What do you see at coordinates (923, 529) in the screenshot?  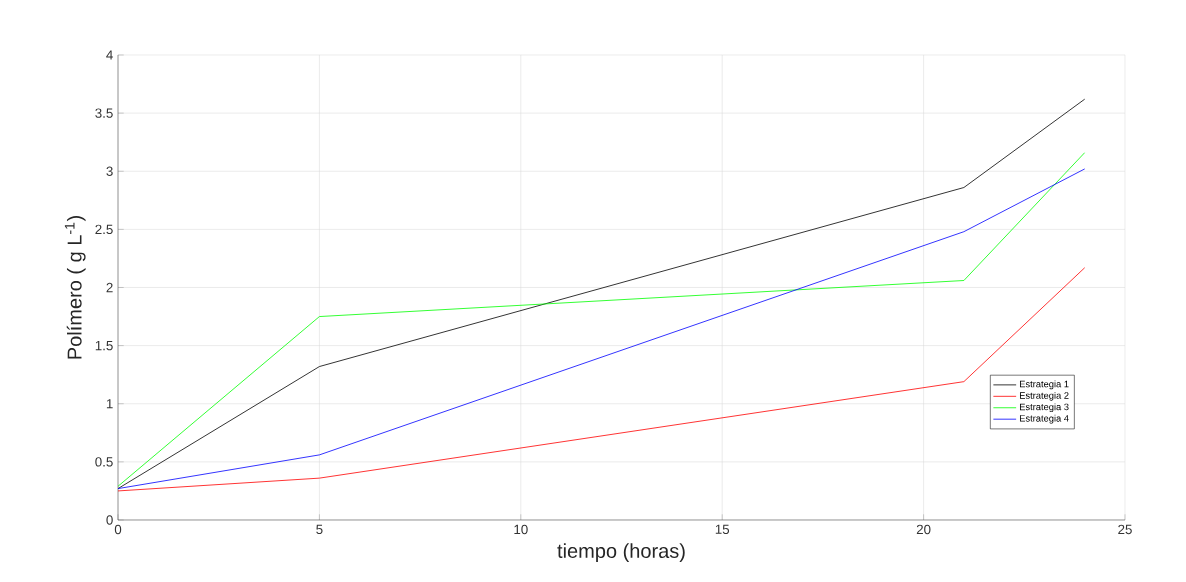 I see `x-tick-label: 20` at bounding box center [923, 529].